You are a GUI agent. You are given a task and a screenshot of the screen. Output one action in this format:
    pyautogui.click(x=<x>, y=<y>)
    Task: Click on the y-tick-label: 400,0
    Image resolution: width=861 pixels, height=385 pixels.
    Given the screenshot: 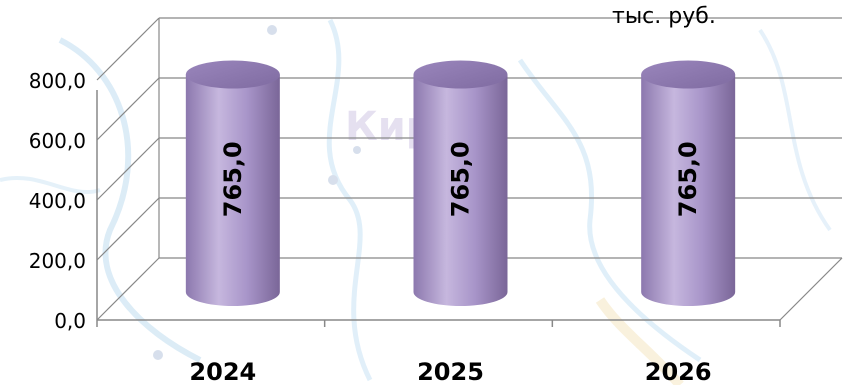 What is the action you would take?
    pyautogui.click(x=57, y=201)
    